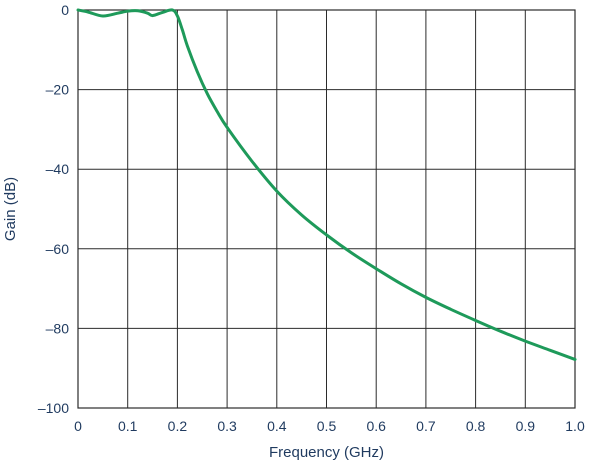 Image resolution: width=596 pixels, height=462 pixels. What do you see at coordinates (58, 249) in the screenshot?
I see `y-tick-label-3: –60` at bounding box center [58, 249].